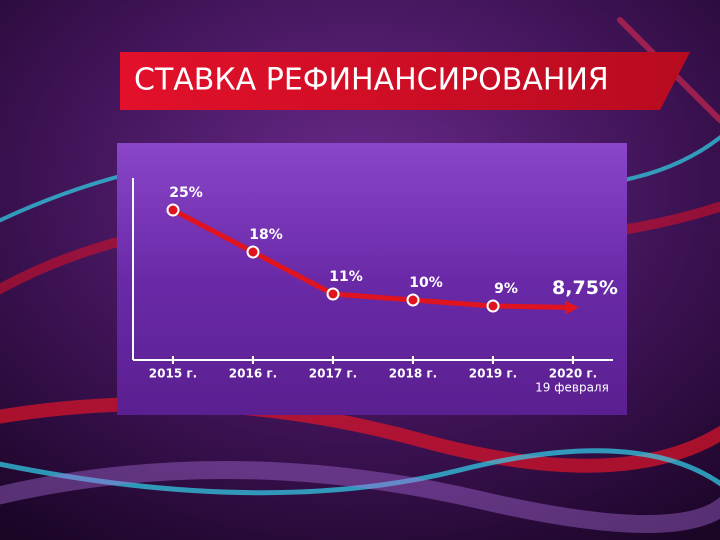 The image size is (720, 540). Describe the element at coordinates (371, 80) in the screenshot. I see `chart-title: СТАВКА РЕФИНАНСИРОВАНИЯ` at that location.